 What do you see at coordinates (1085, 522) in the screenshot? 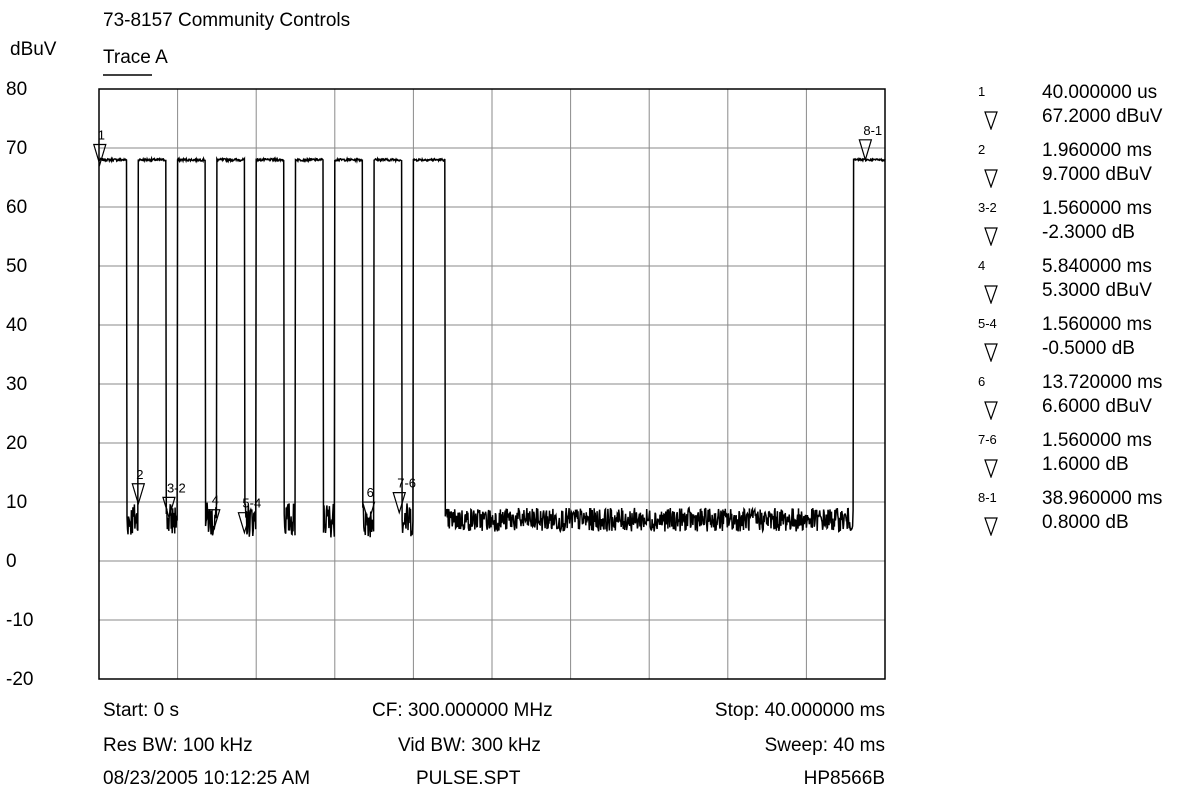
I see `marker-legend-value: 0.8000 dB` at bounding box center [1085, 522].